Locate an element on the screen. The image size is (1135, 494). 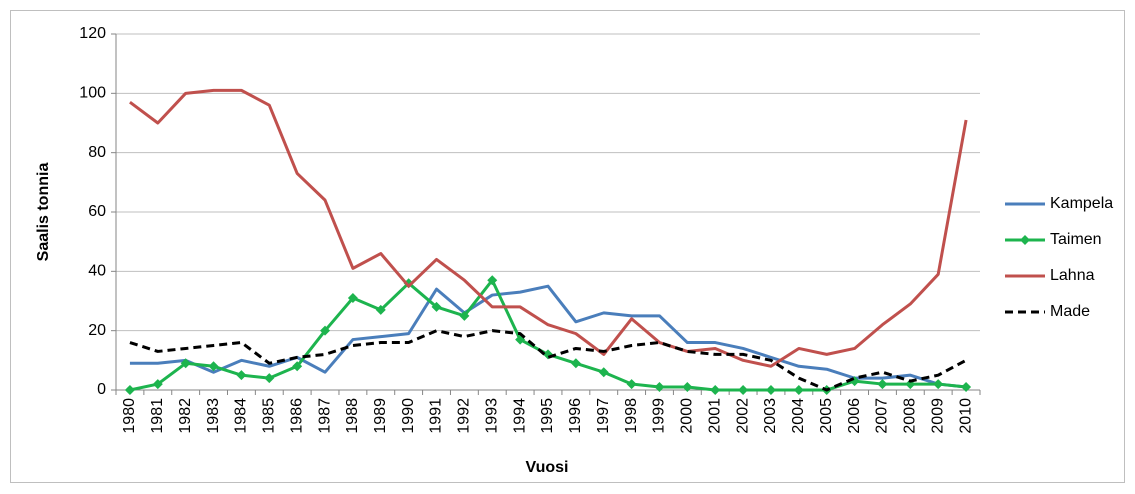
x-tick-label: 2002 is located at coordinates (742, 416).